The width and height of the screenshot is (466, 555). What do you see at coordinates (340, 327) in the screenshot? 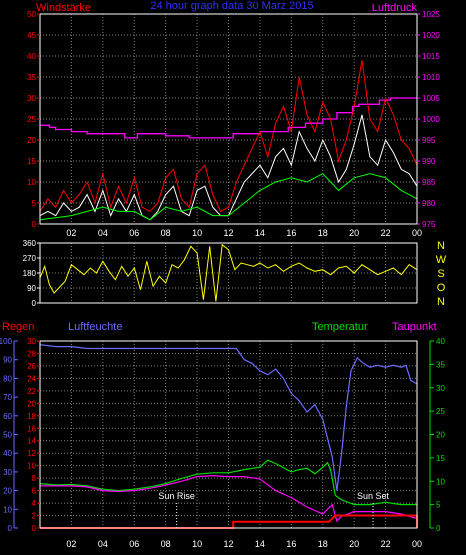
I see `temperature-axis-label: Temperatur` at bounding box center [340, 327].